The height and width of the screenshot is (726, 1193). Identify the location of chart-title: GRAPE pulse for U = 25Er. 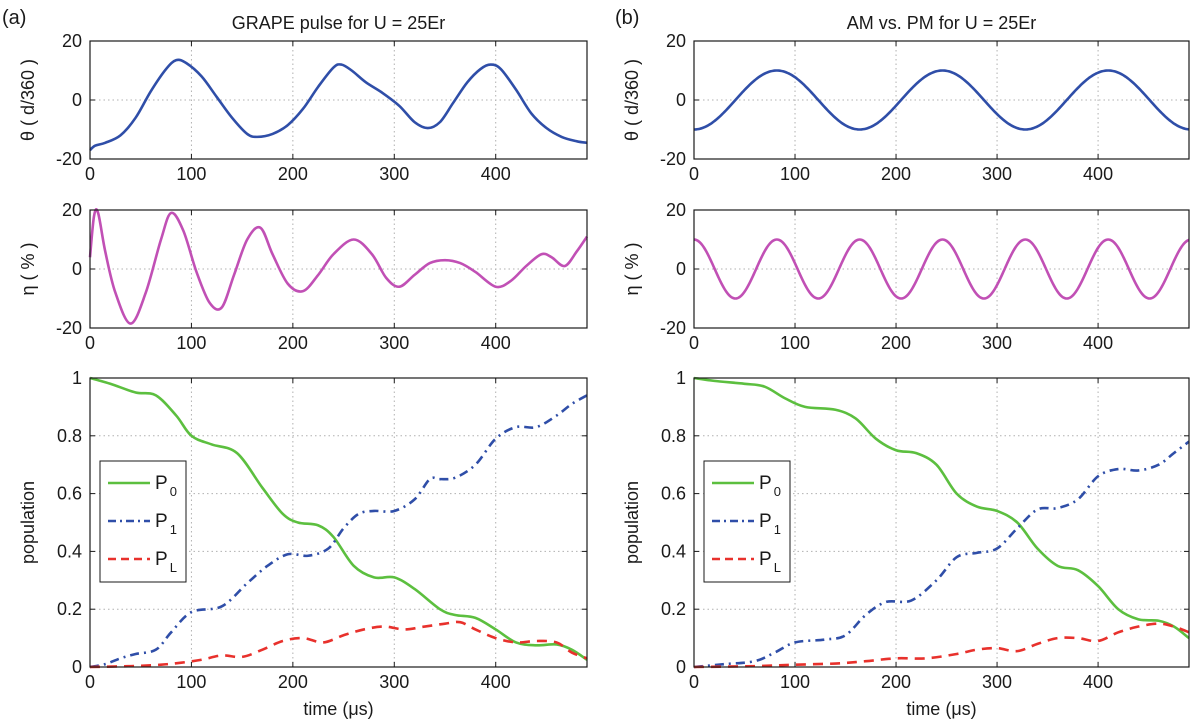
(339, 23).